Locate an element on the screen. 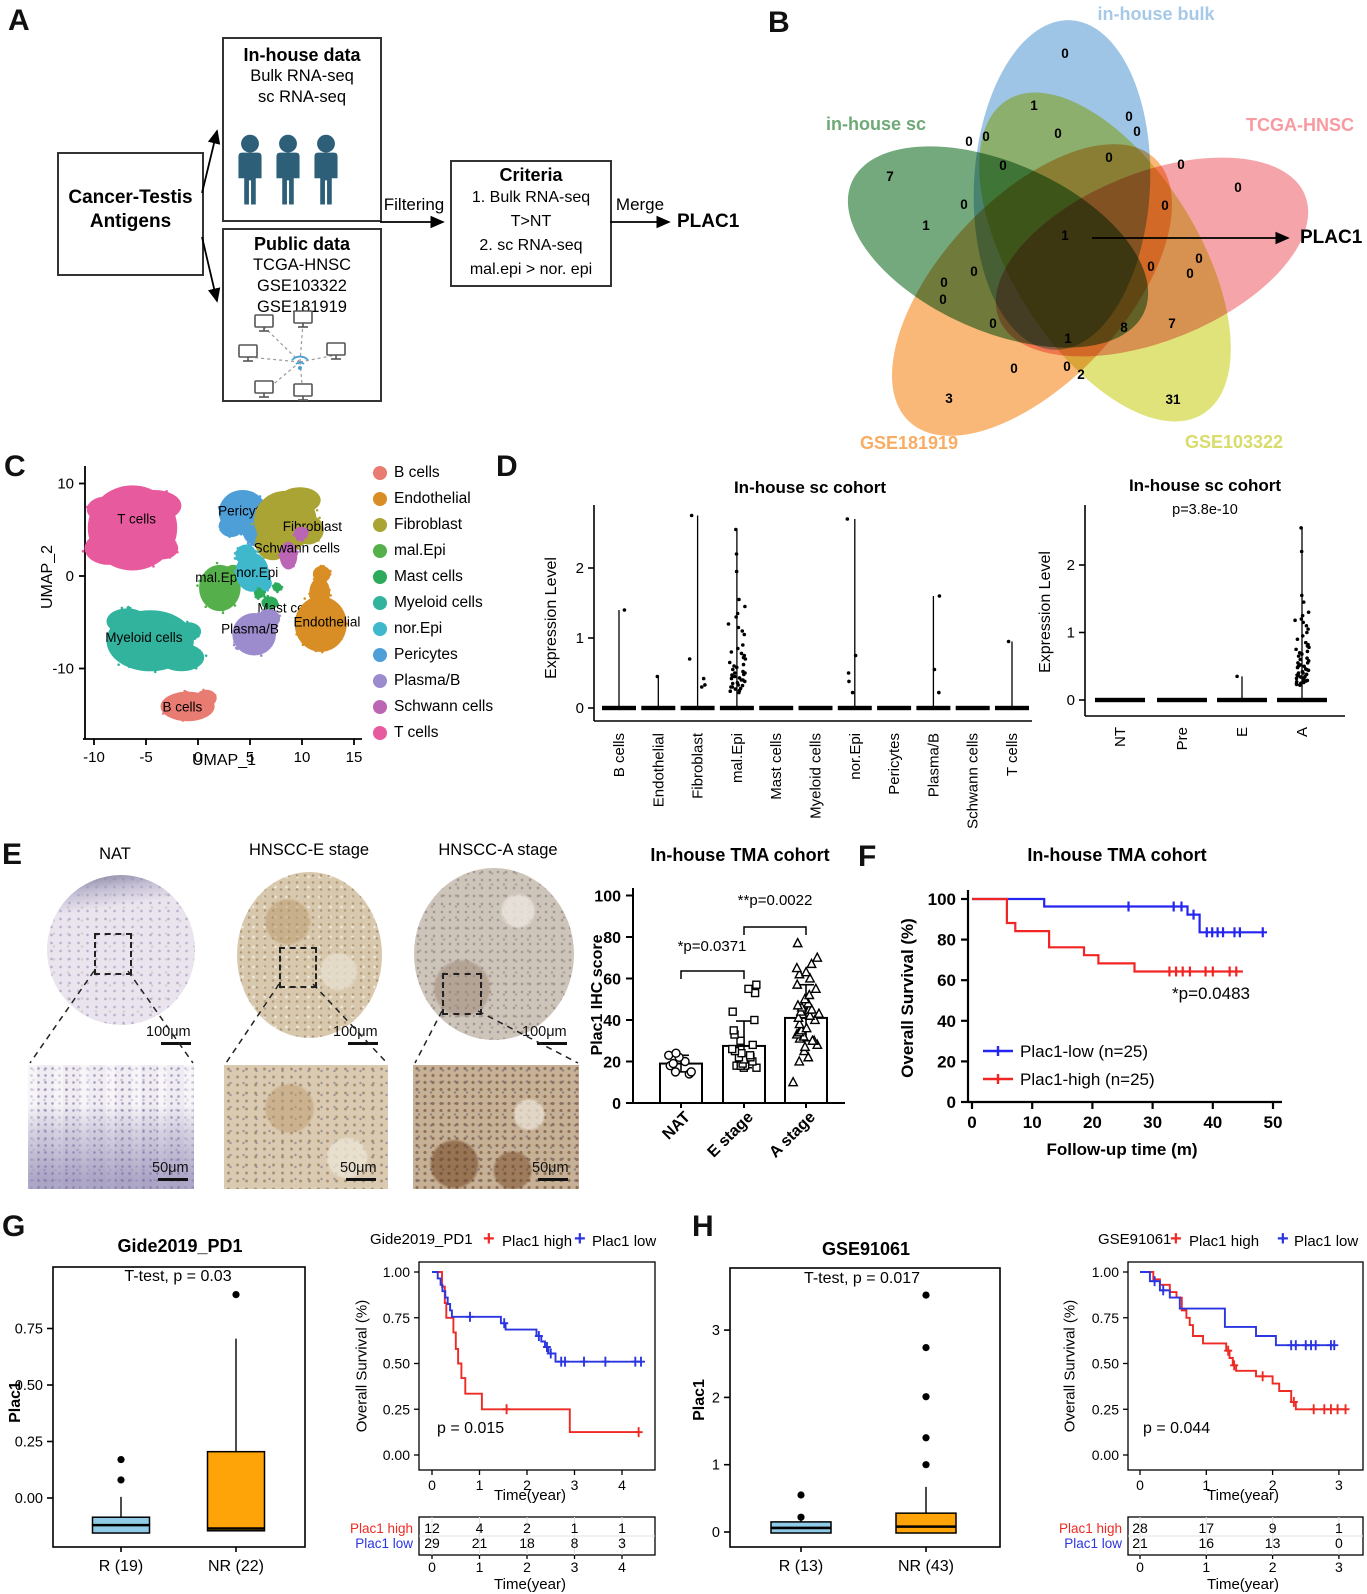  tick-label: 60 is located at coordinates (612, 980).